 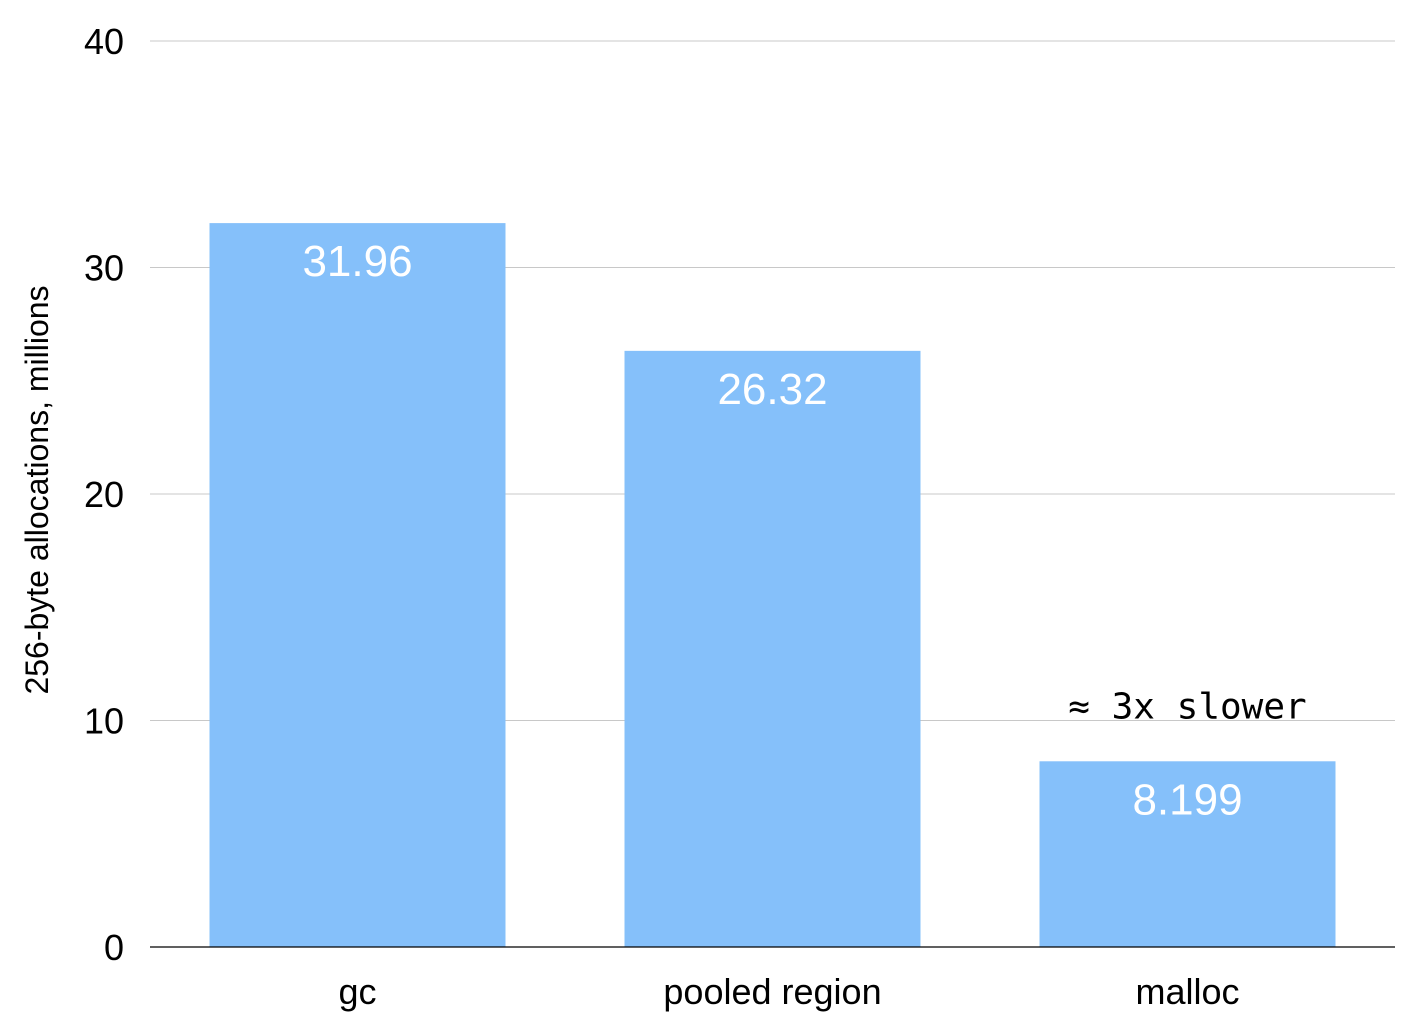 I want to click on x-axis-categories: gc pooled region malloc, so click(x=788, y=991).